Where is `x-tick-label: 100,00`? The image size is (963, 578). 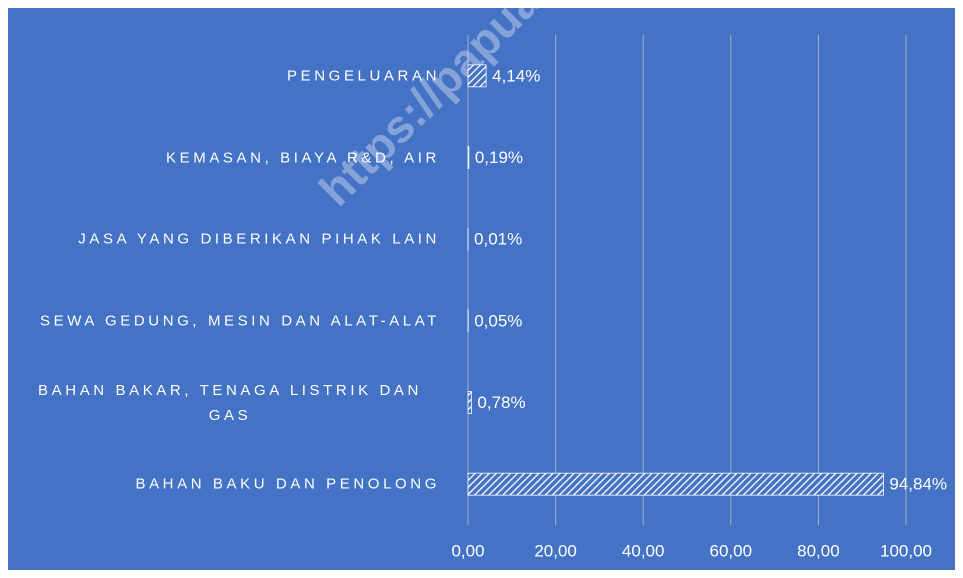
x-tick-label: 100,00 is located at coordinates (906, 550).